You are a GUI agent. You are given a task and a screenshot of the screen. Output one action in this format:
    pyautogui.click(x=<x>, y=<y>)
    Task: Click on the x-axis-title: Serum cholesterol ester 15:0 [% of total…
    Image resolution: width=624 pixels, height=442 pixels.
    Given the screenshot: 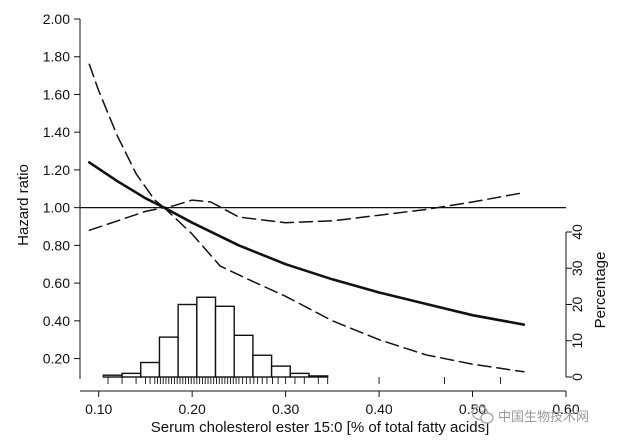 What is the action you would take?
    pyautogui.click(x=320, y=427)
    